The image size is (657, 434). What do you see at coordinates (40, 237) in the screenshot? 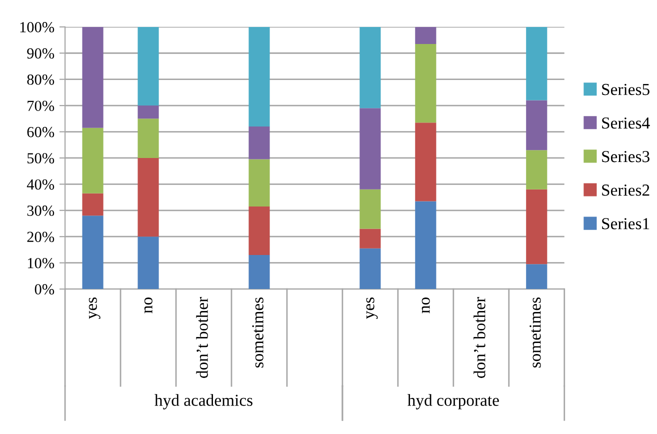
I see `y-tick-label: 20%` at bounding box center [40, 237].